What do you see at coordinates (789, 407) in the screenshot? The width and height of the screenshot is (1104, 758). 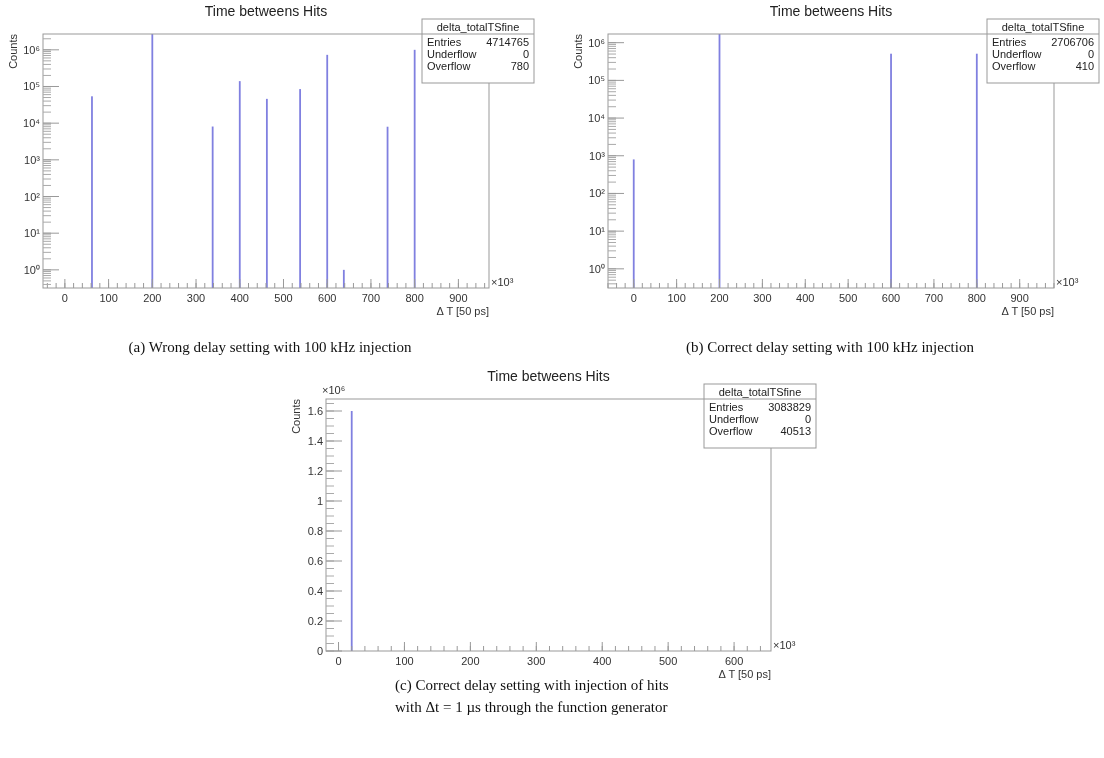 I see `annotation: 3083829` at bounding box center [789, 407].